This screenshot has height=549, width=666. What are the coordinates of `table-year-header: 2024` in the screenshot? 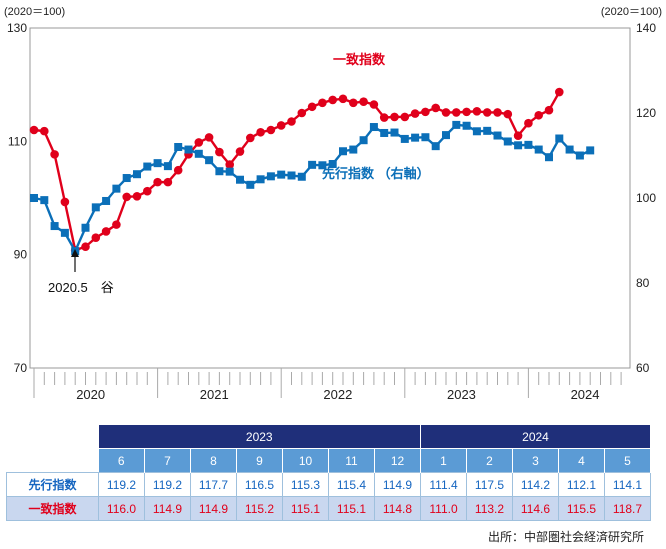 It's located at (535, 437).